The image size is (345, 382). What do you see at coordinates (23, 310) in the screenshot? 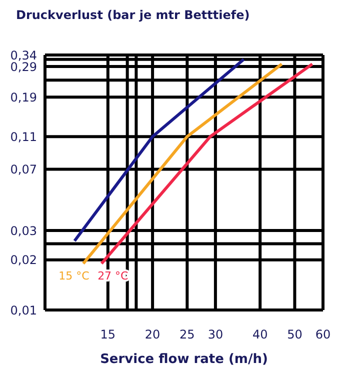
I see `y-tick-label: 0,01` at bounding box center [23, 310].